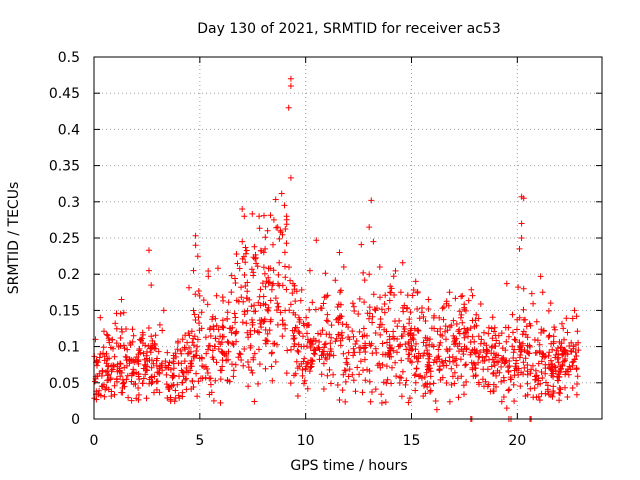 The height and width of the screenshot is (480, 640). What do you see at coordinates (69, 348) in the screenshot?
I see `y-tick-label: 0.1` at bounding box center [69, 348].